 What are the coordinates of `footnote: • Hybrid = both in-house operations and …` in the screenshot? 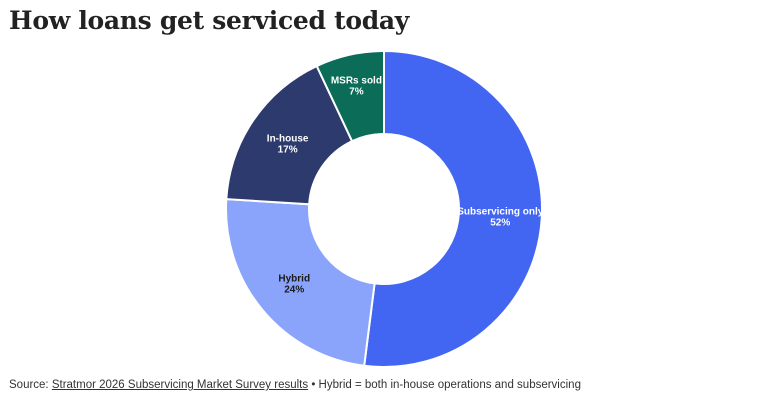 It's located at (444, 385).